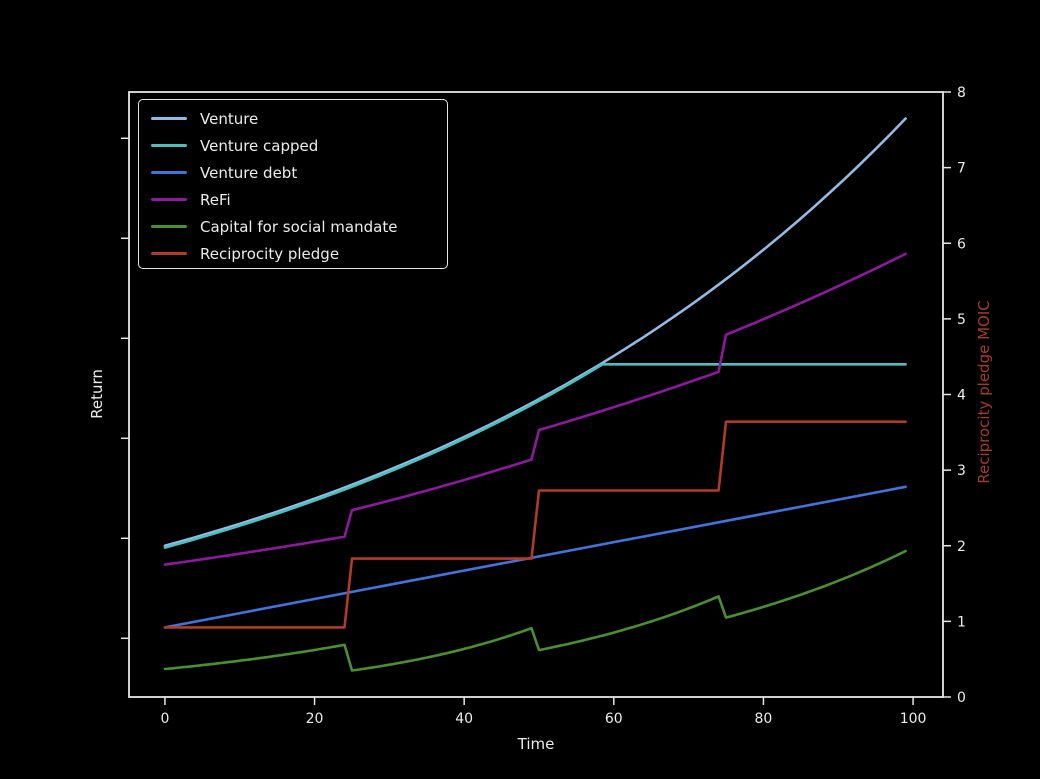  What do you see at coordinates (961, 93) in the screenshot?
I see `y-right-tick-label: 8` at bounding box center [961, 93].